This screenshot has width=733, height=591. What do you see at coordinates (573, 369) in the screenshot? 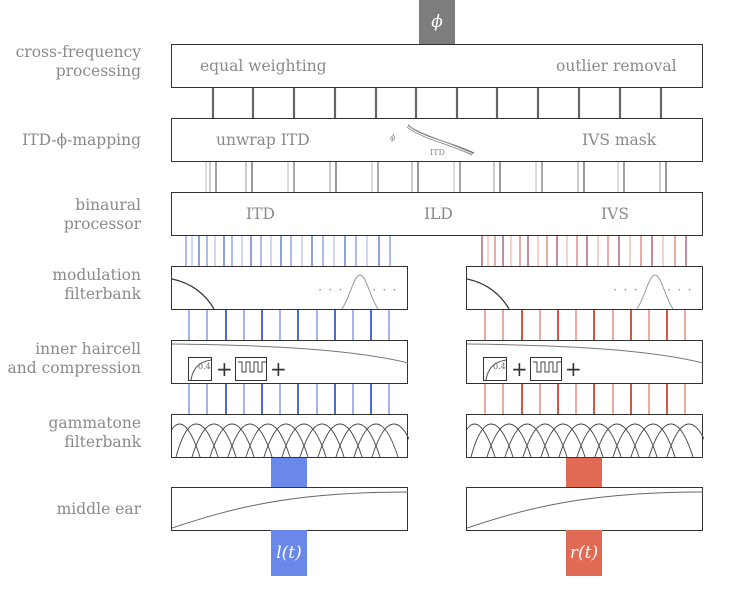
I see `right-plus-2: +` at bounding box center [573, 369].